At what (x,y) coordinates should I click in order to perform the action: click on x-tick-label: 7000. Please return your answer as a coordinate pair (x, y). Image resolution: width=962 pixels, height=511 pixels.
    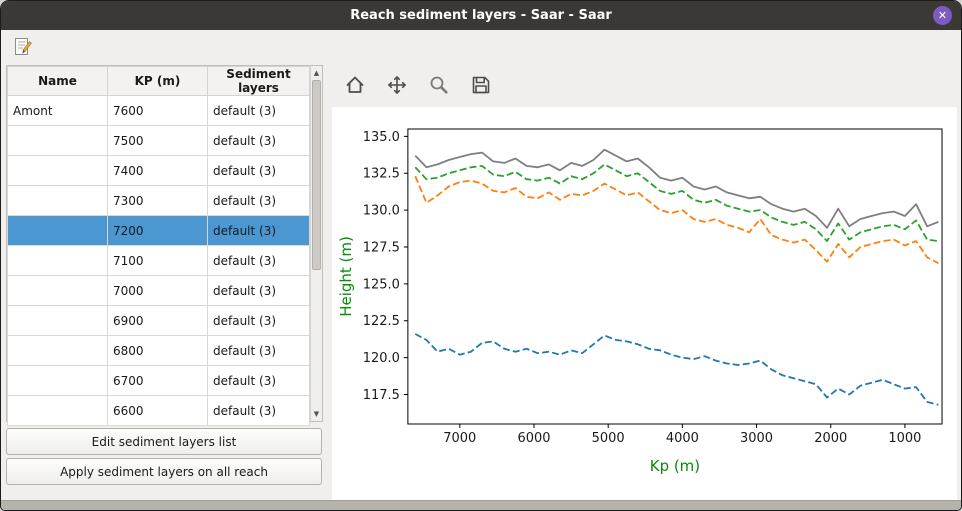
    Looking at the image, I should click on (459, 438).